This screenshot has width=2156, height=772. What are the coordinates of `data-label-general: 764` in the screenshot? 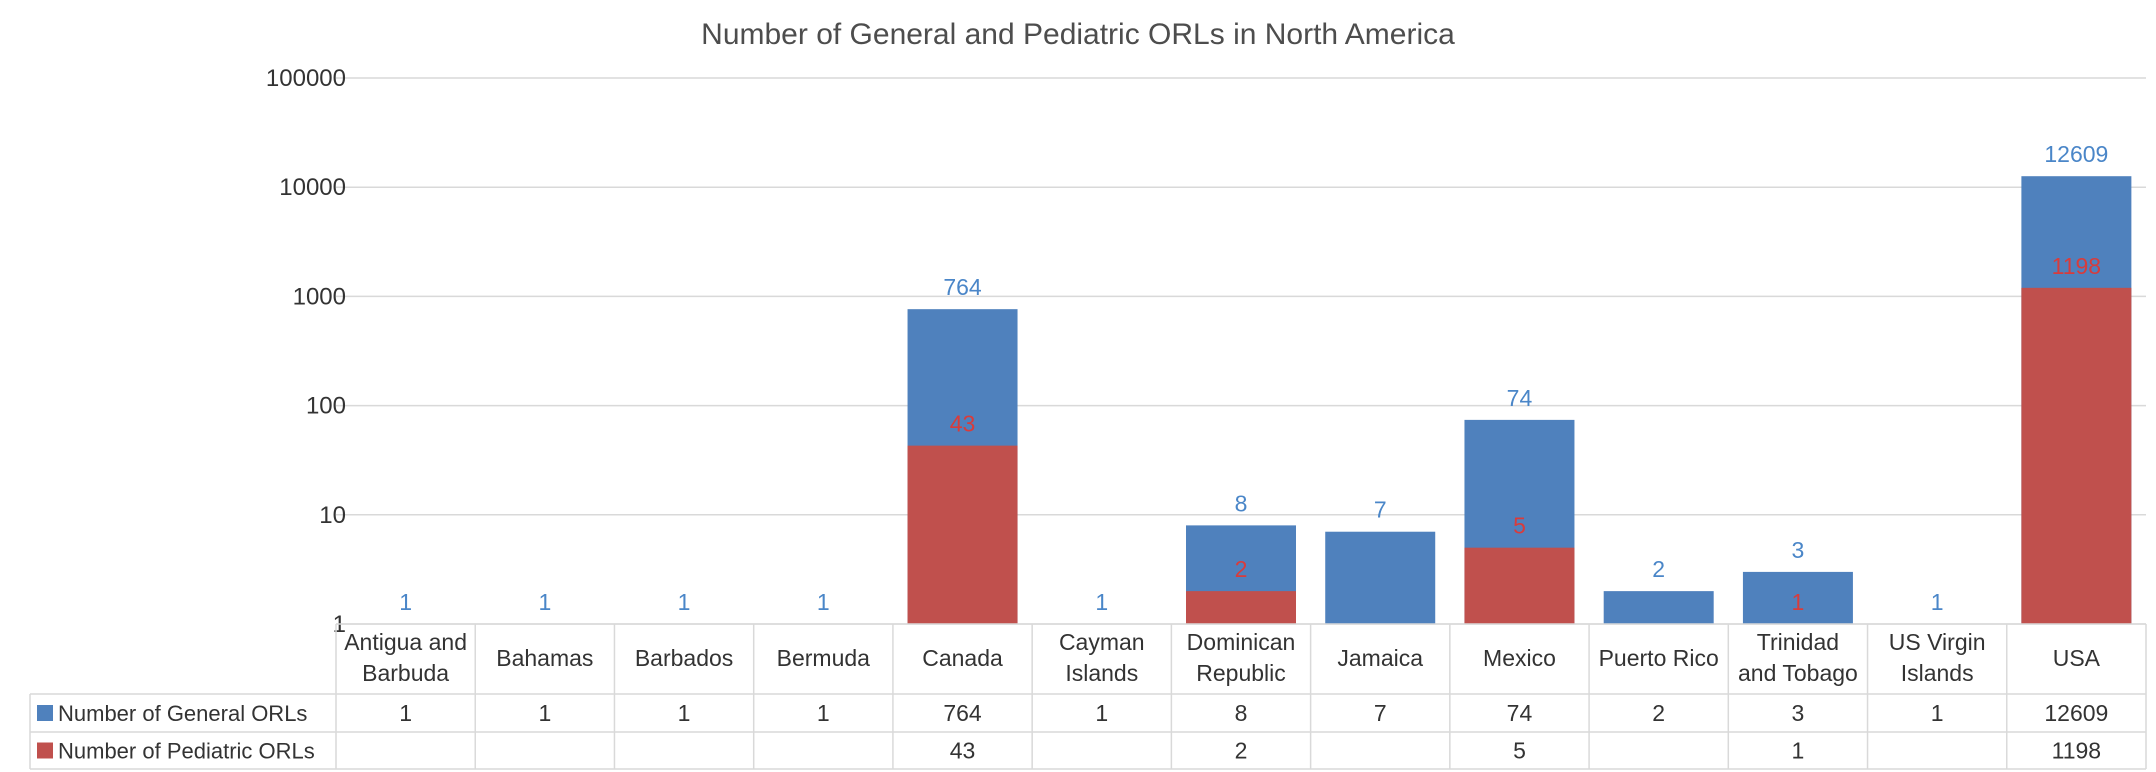 It's located at (962, 287).